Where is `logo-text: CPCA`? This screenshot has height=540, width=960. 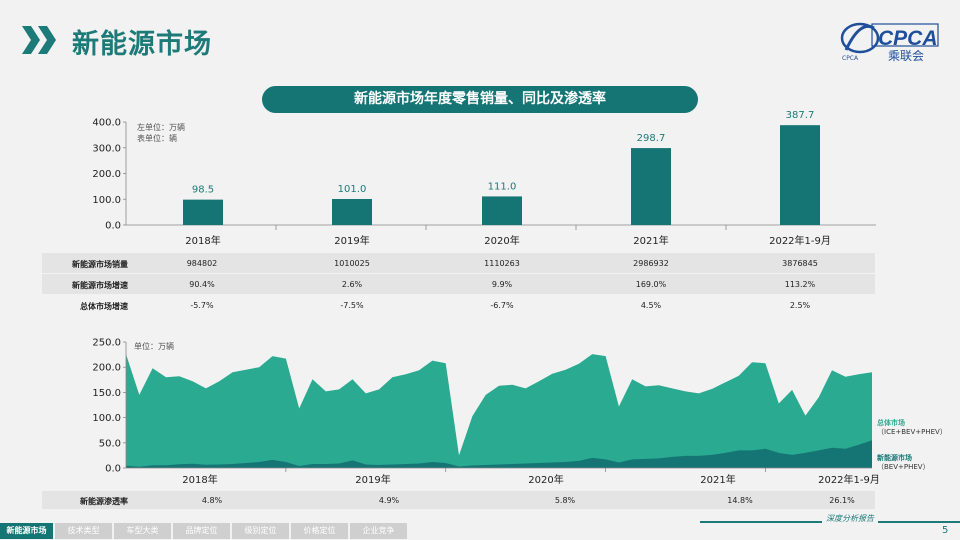
logo-text: CPCA is located at coordinates (908, 38).